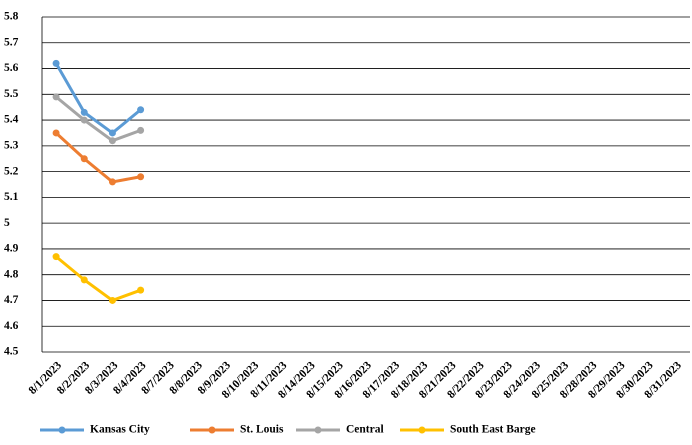  Describe the element at coordinates (120, 430) in the screenshot. I see `legend-label: Kansas City` at that location.